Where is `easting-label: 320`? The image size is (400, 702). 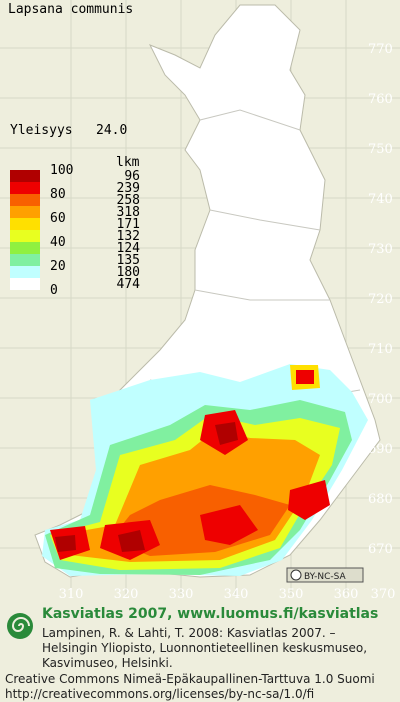 easting-label: 320 is located at coordinates (126, 594).